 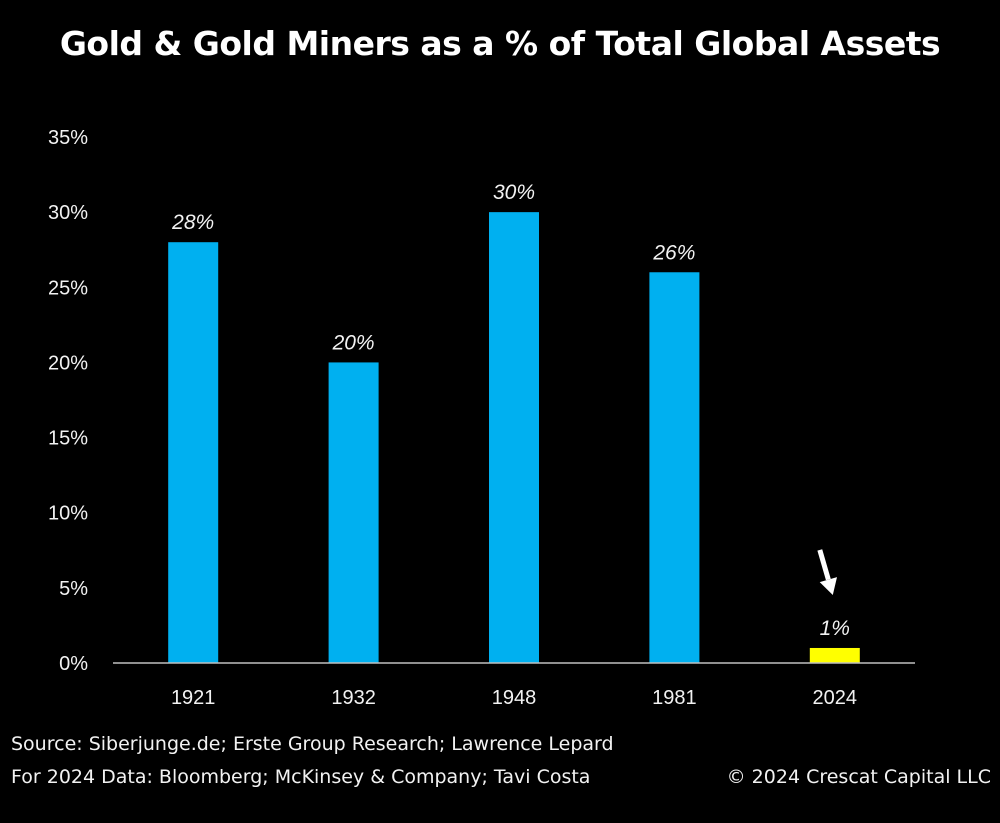 What do you see at coordinates (353, 342) in the screenshot?
I see `data-label-1932: 20%` at bounding box center [353, 342].